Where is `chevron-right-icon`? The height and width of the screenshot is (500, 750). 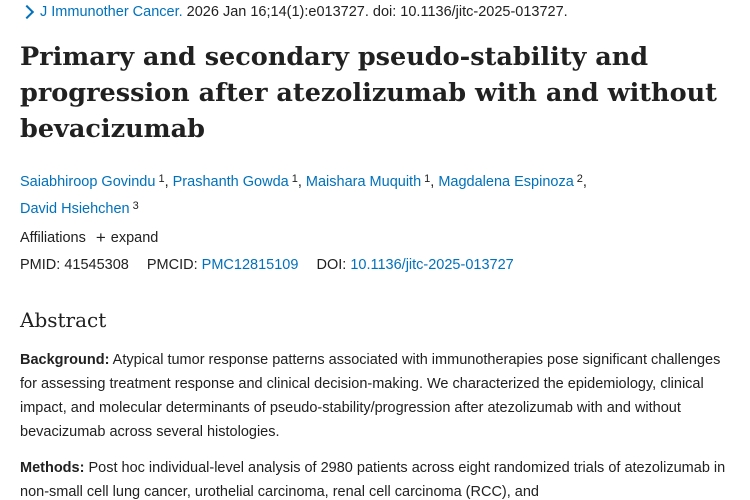
chevron-right-icon is located at coordinates (27, 12).